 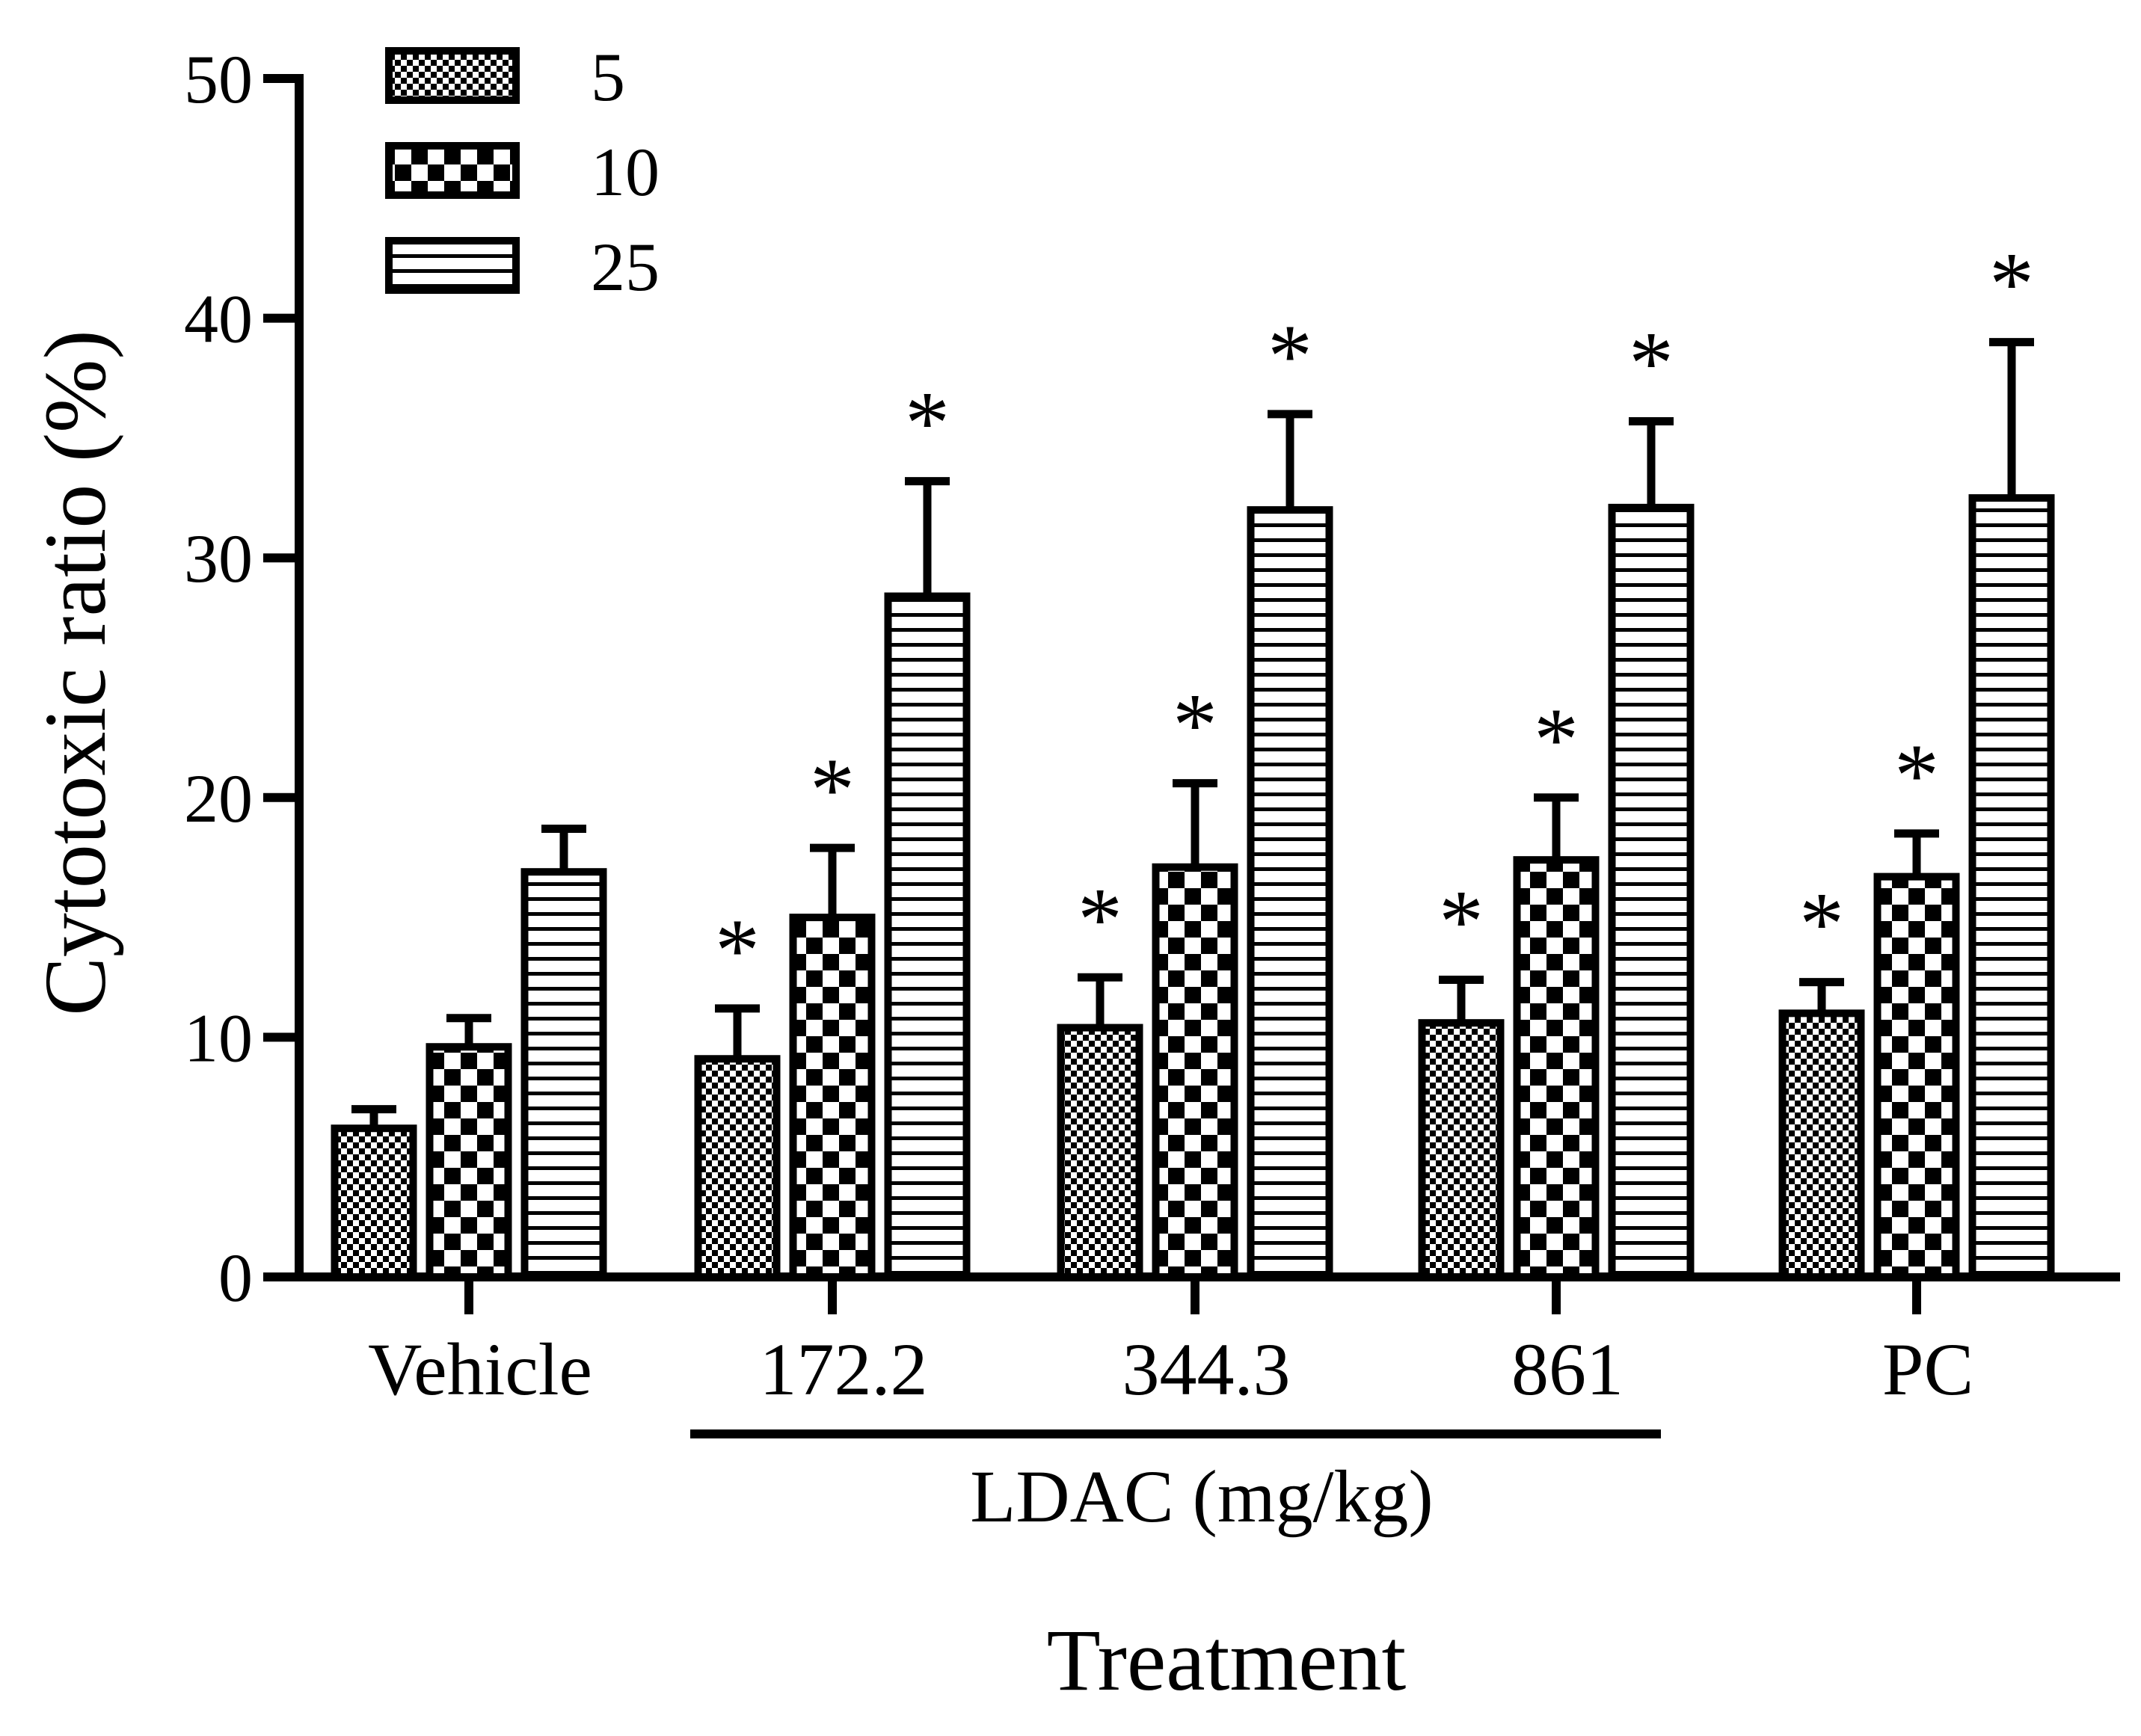 What do you see at coordinates (927, 936) in the screenshot?
I see `bar-25-172.2` at bounding box center [927, 936].